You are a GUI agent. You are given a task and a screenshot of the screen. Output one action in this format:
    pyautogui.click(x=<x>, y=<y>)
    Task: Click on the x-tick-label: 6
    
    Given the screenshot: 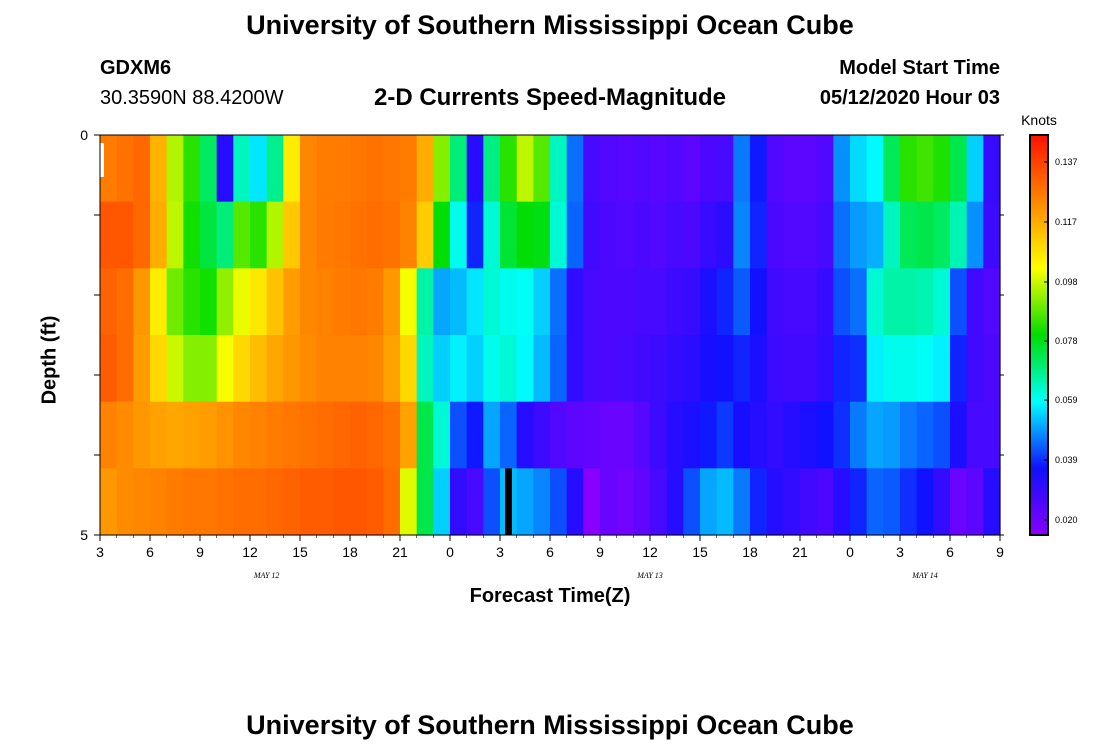 What is the action you would take?
    pyautogui.click(x=550, y=552)
    